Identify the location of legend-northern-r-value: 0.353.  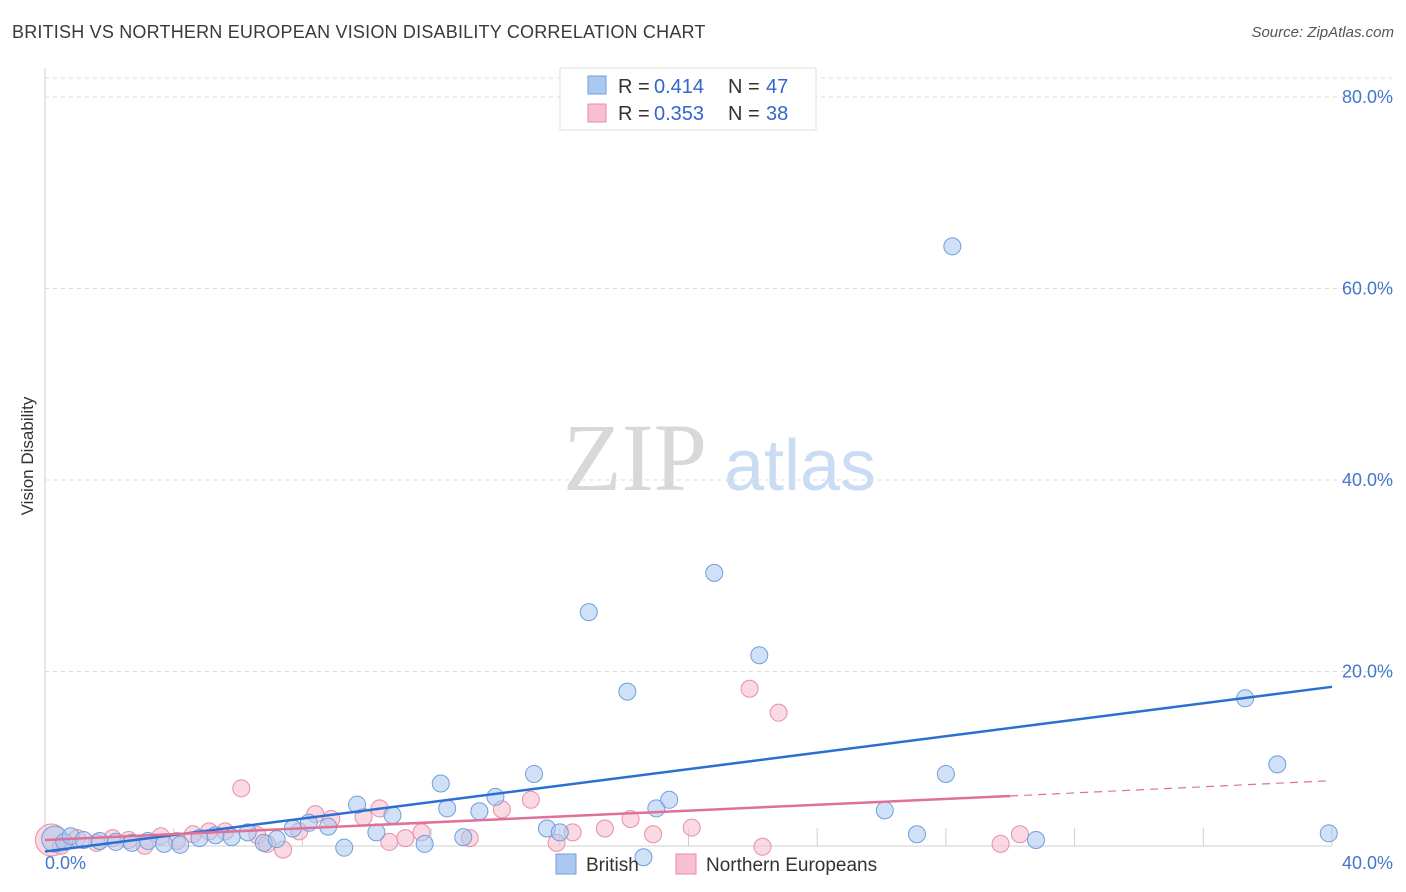
(679, 114).